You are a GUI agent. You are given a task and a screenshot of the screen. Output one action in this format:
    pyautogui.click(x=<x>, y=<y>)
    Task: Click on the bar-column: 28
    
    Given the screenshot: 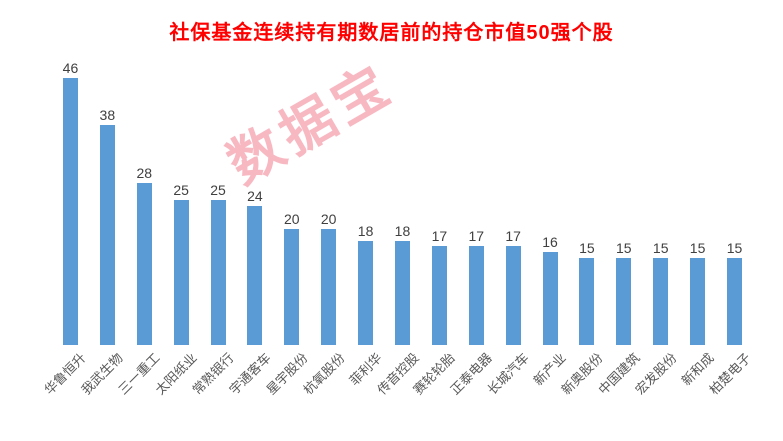 What is the action you would take?
    pyautogui.click(x=144, y=200)
    